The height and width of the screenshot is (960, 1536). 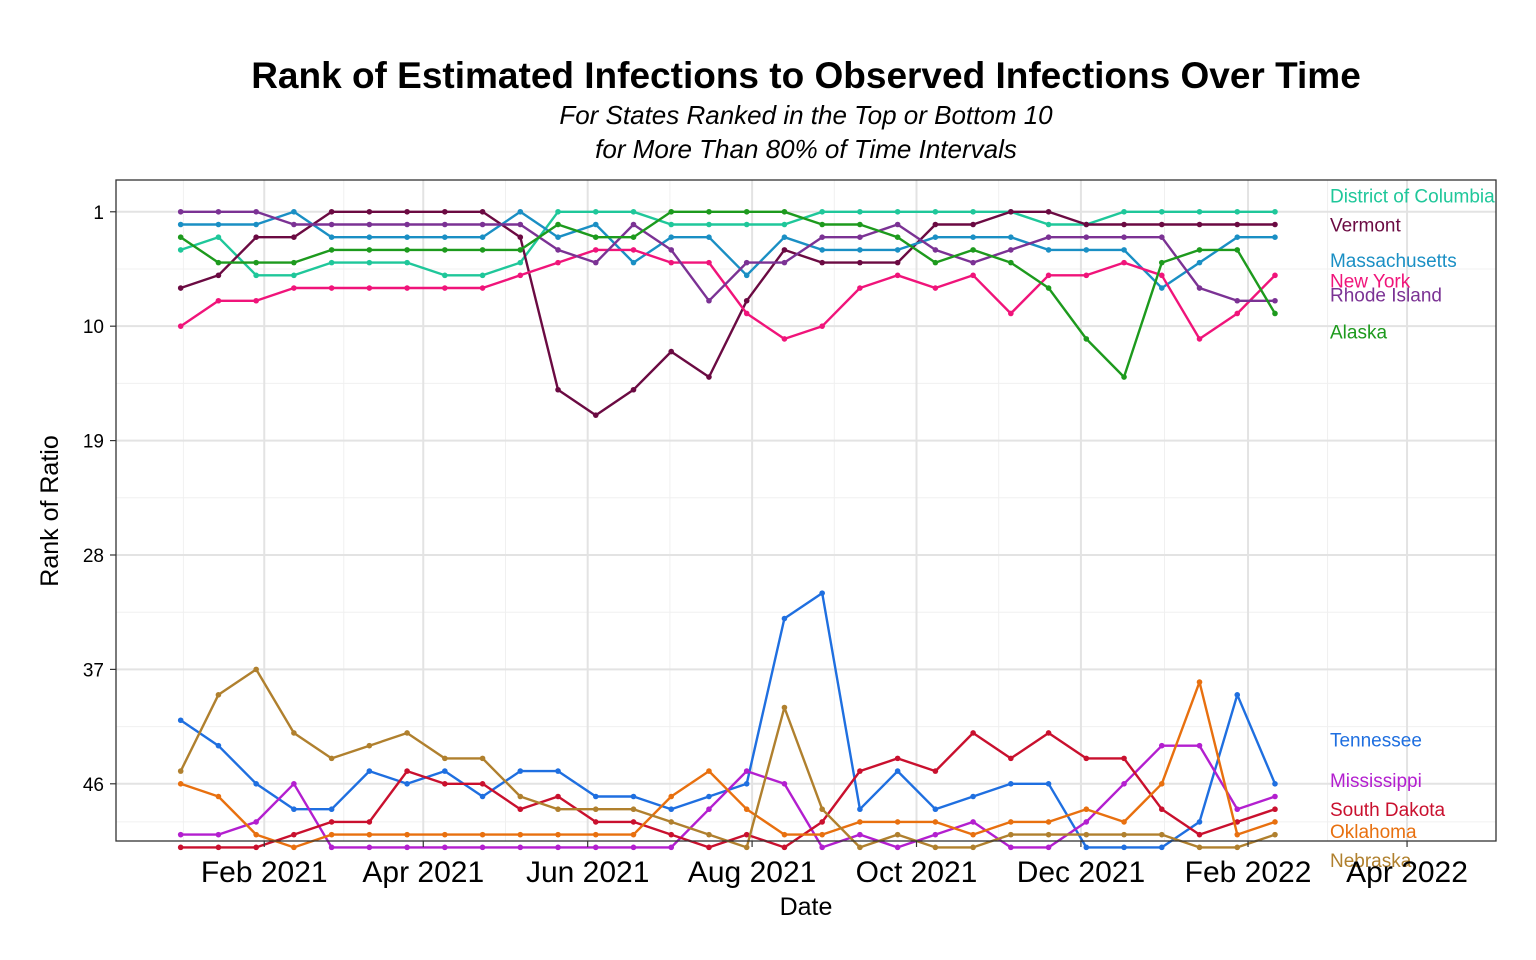 I want to click on series-label-alaska: Alaska, so click(x=1358, y=332).